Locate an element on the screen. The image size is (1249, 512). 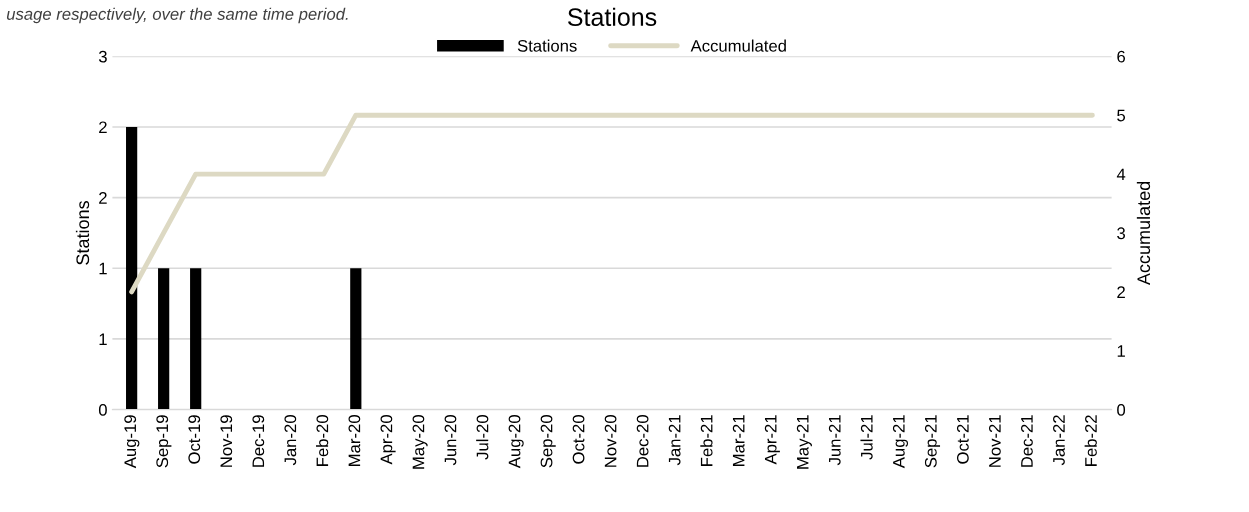
x-tick-label: Mar-20 is located at coordinates (354, 440).